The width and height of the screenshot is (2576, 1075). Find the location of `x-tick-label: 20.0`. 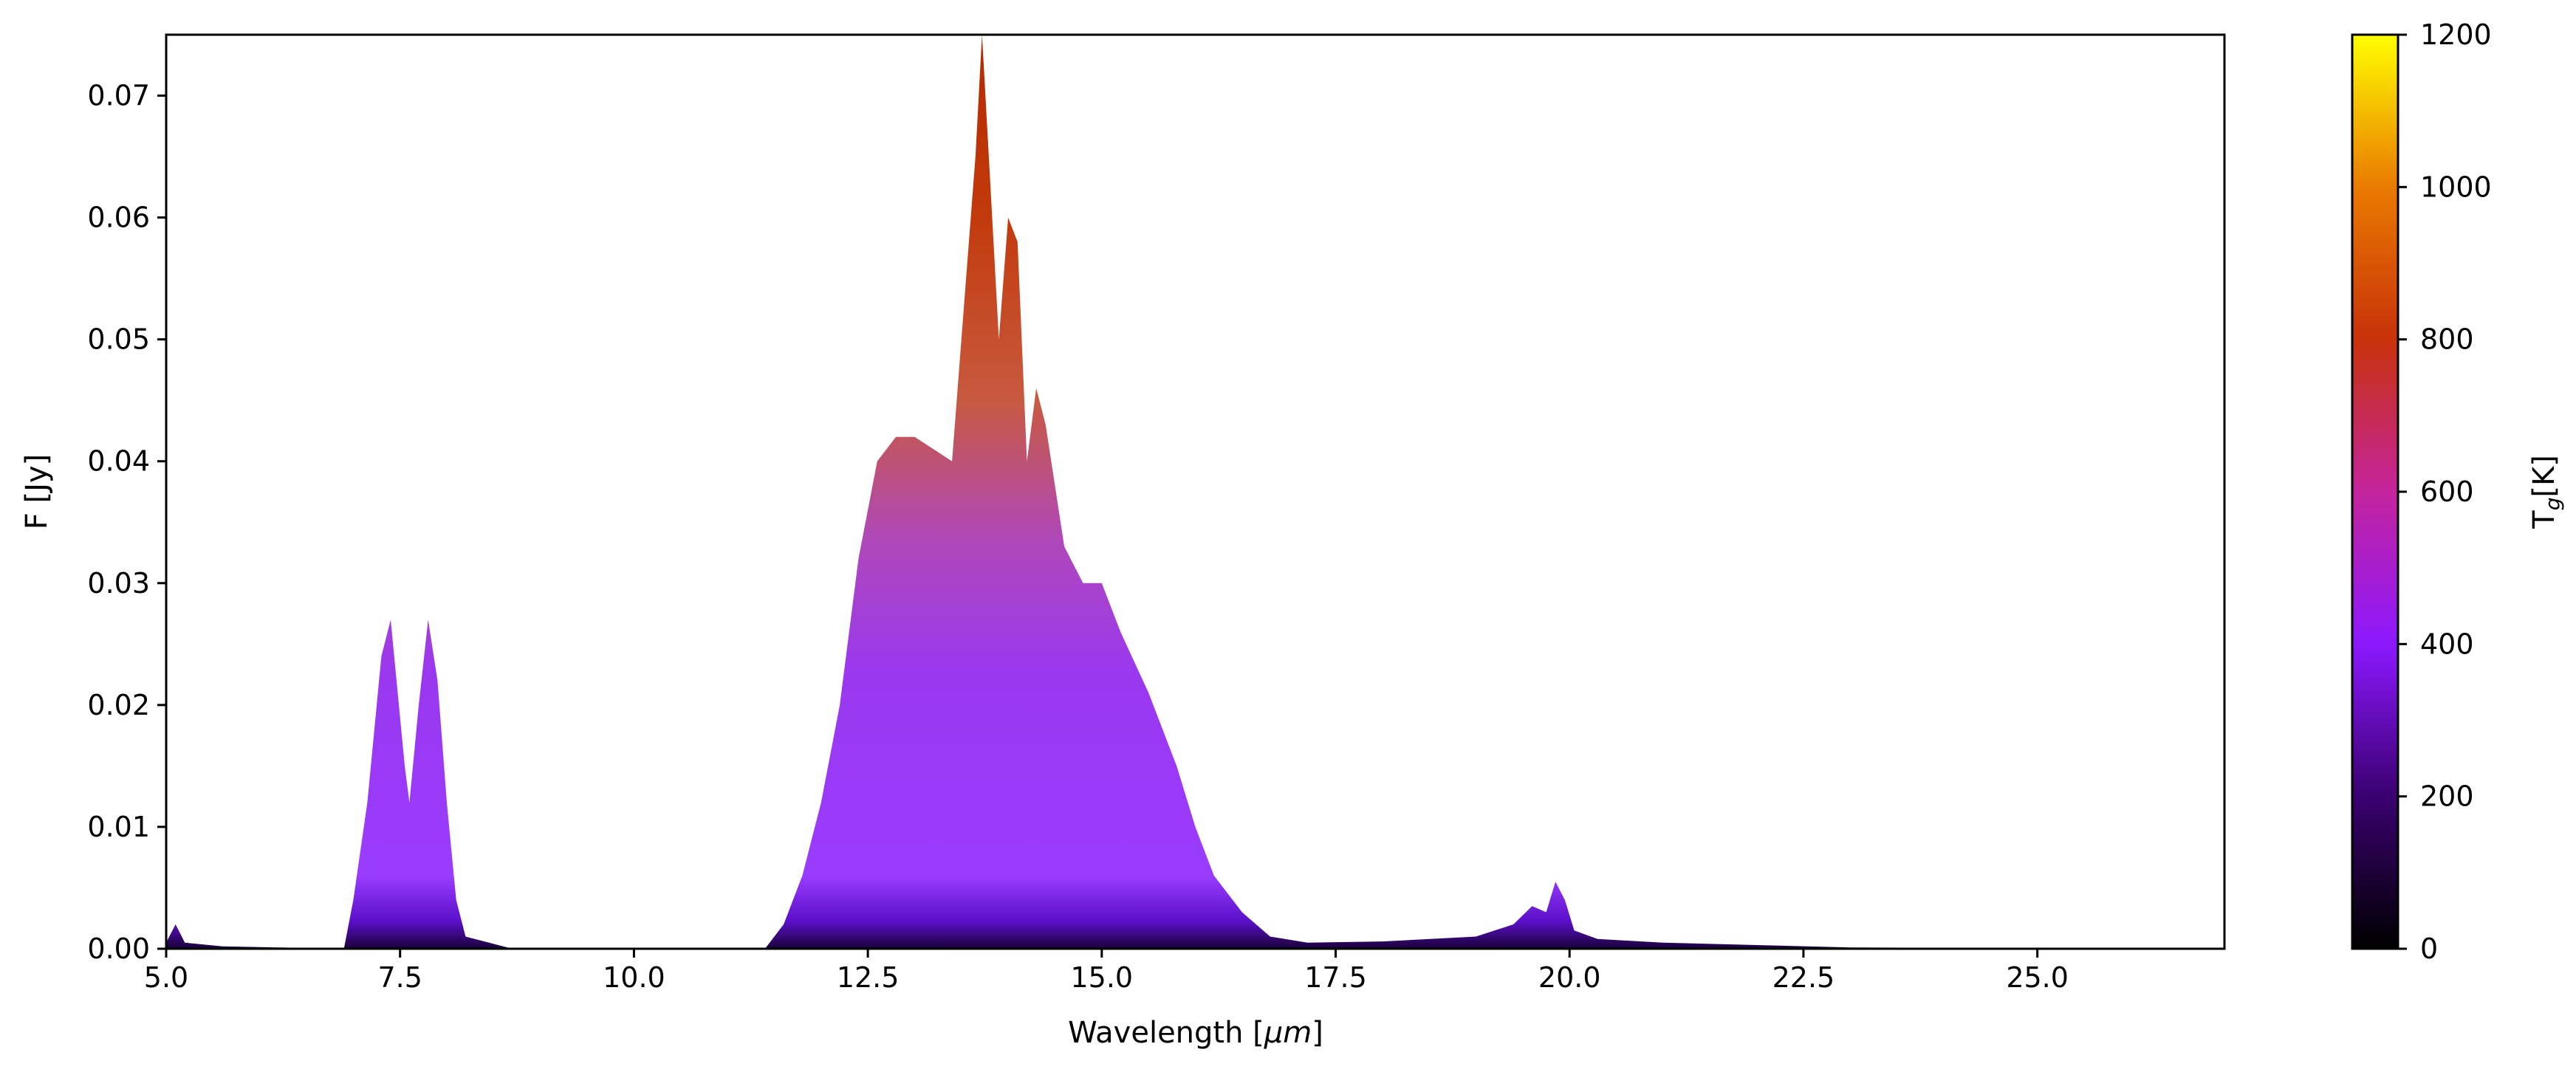

x-tick-label: 20.0 is located at coordinates (1569, 978).